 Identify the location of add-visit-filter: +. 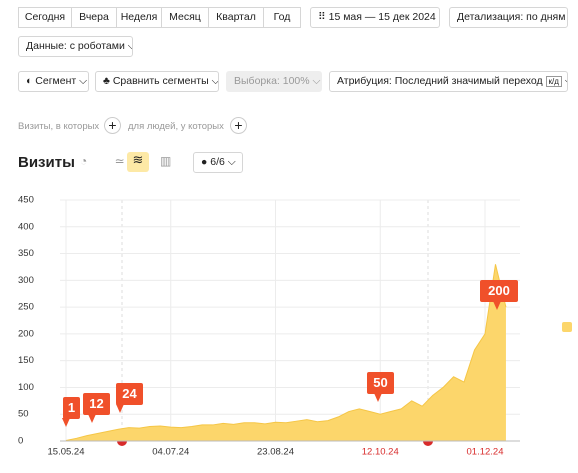
(112, 125).